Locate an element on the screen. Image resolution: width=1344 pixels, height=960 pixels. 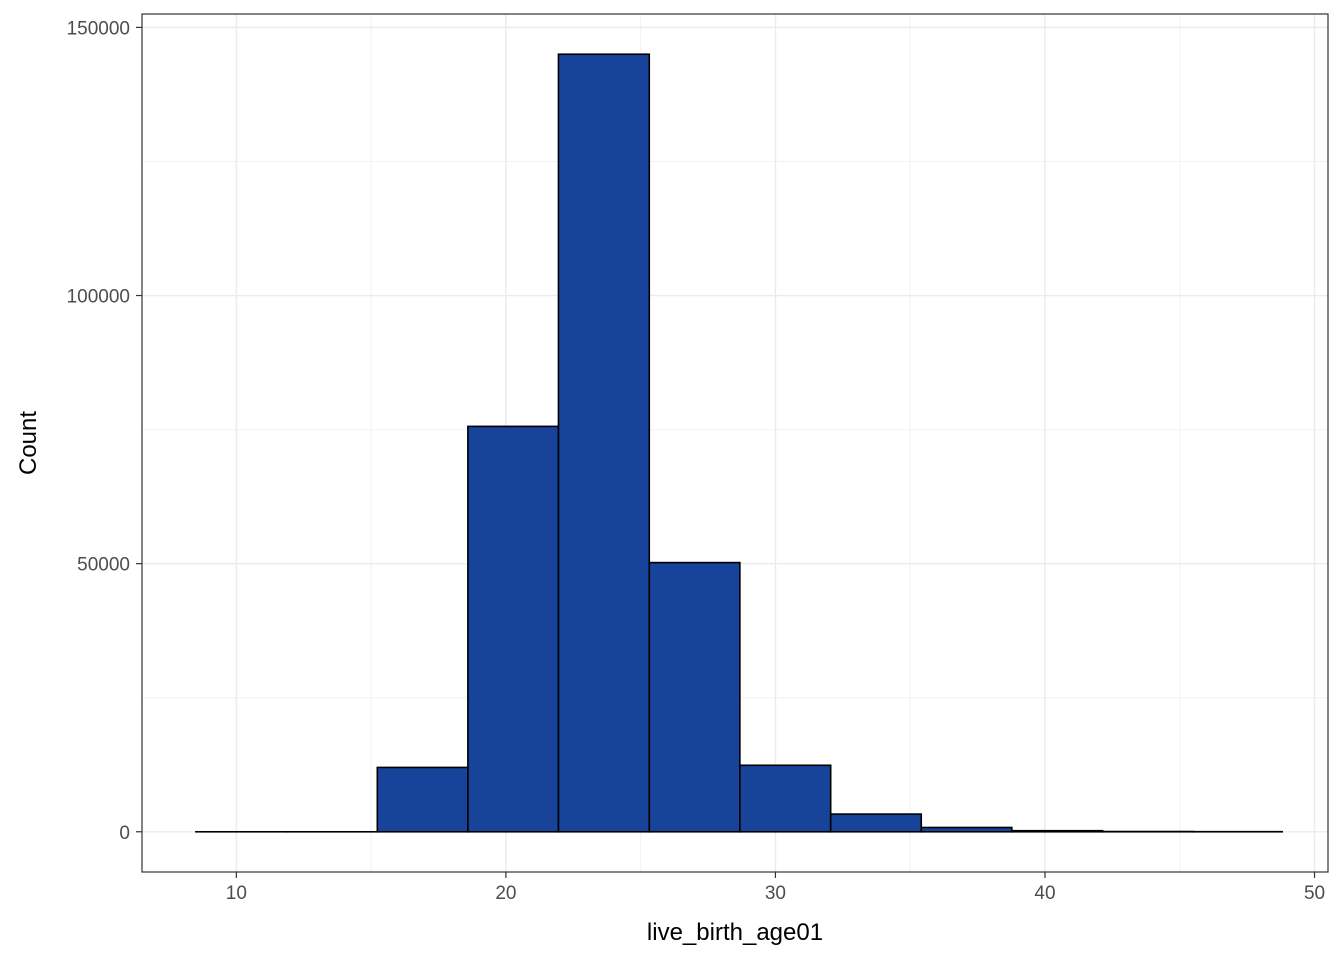
x-tick-label: 50 is located at coordinates (1314, 893).